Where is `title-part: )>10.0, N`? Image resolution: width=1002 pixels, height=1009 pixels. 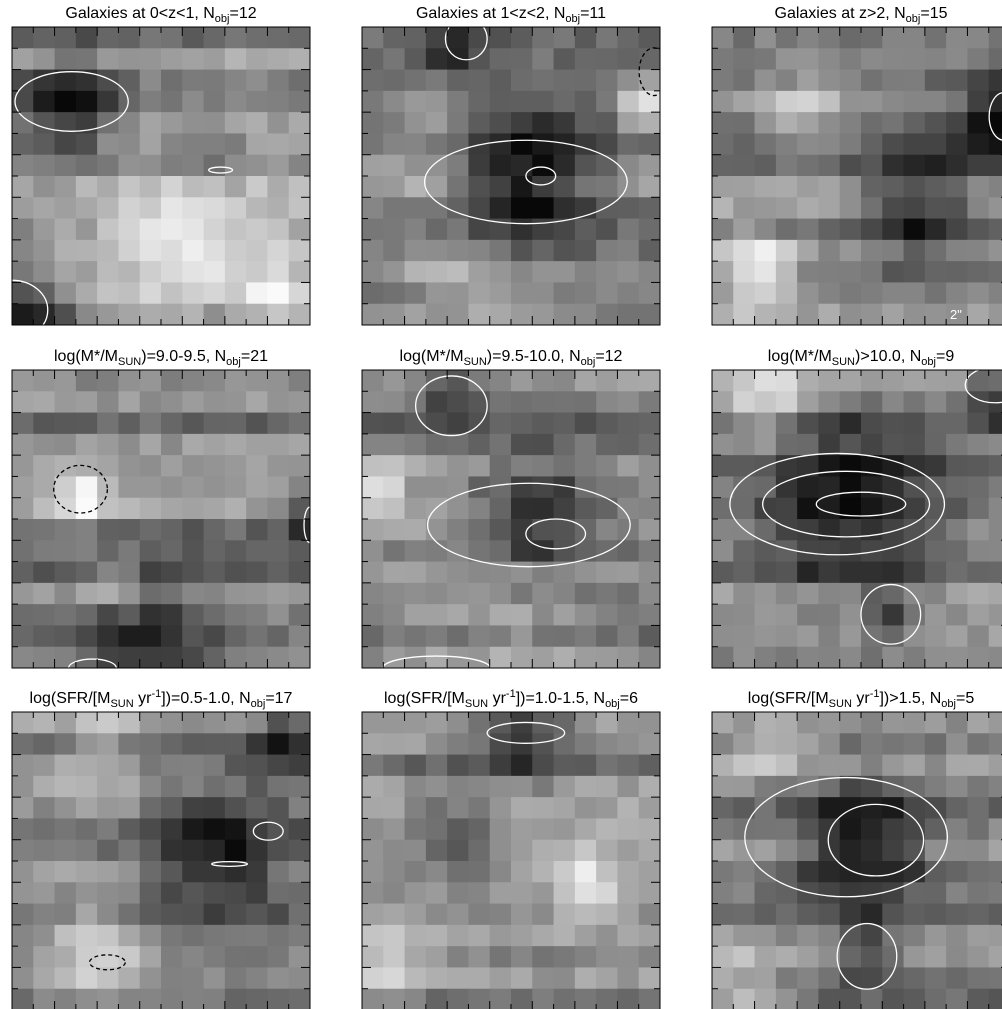 title-part: )>10.0, N is located at coordinates (888, 356).